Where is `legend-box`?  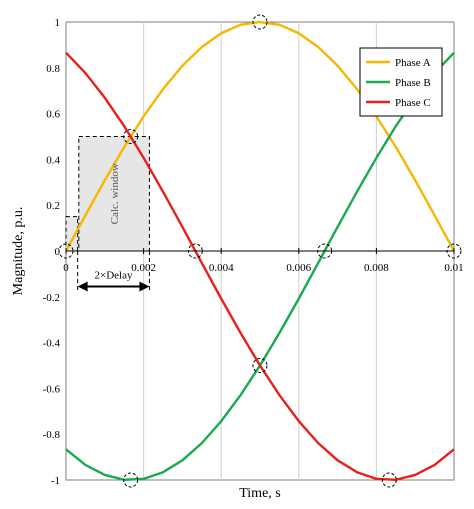 legend-box is located at coordinates (401, 82).